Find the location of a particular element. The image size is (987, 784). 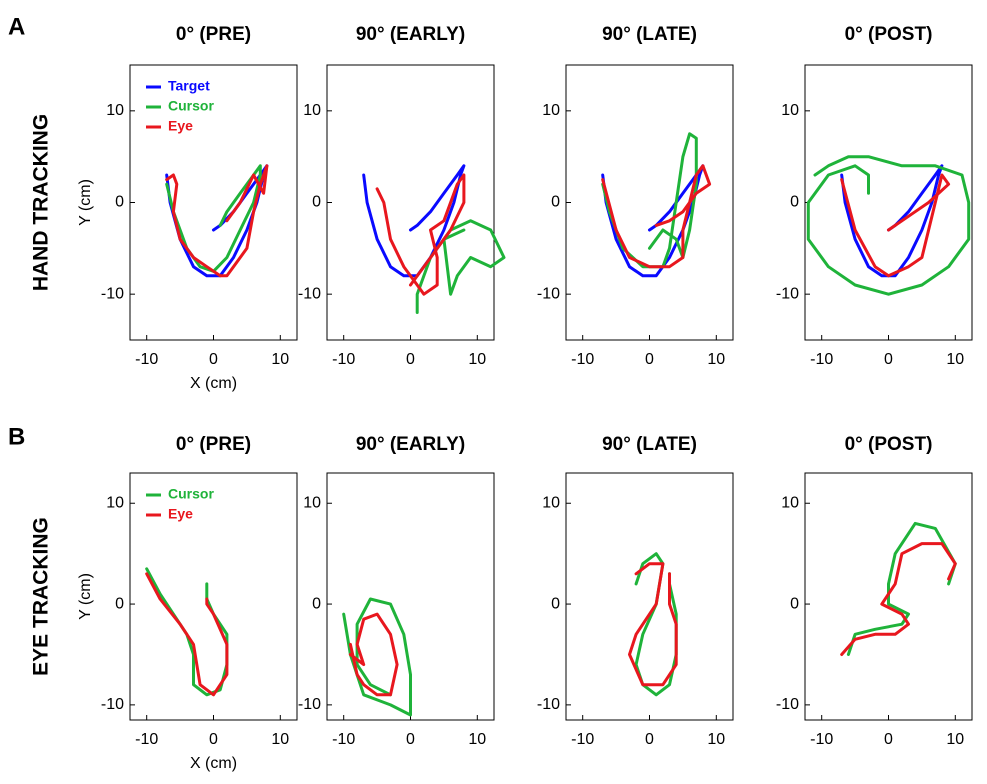

row-label: EYE TRACKING is located at coordinates (41, 596).